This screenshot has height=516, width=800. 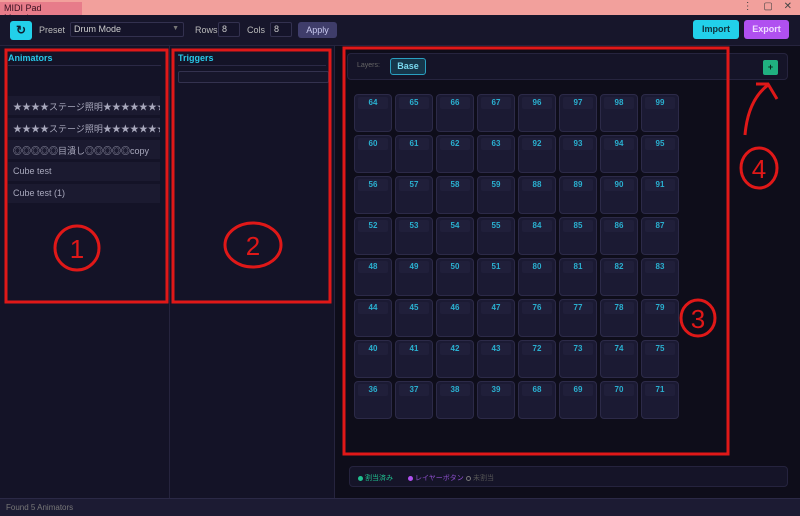 What do you see at coordinates (455, 154) in the screenshot?
I see `pad-62: 62` at bounding box center [455, 154].